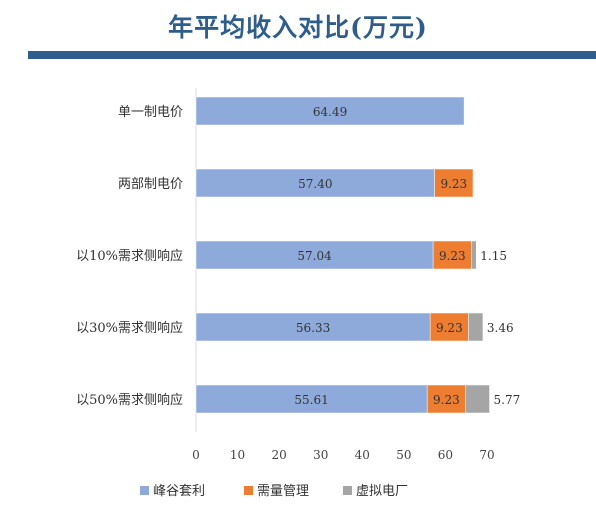 This screenshot has height=520, width=596. What do you see at coordinates (196, 455) in the screenshot?
I see `x-tick-label: 0` at bounding box center [196, 455].